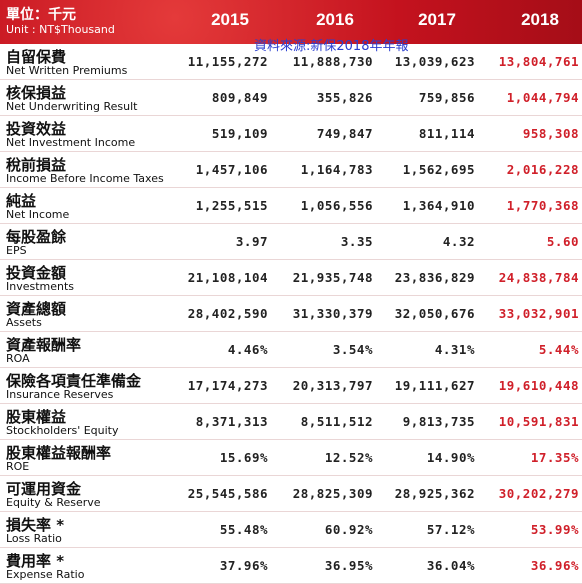 The width and height of the screenshot is (582, 584). What do you see at coordinates (458, 241) in the screenshot?
I see `cell-value: 4.32` at bounding box center [458, 241].